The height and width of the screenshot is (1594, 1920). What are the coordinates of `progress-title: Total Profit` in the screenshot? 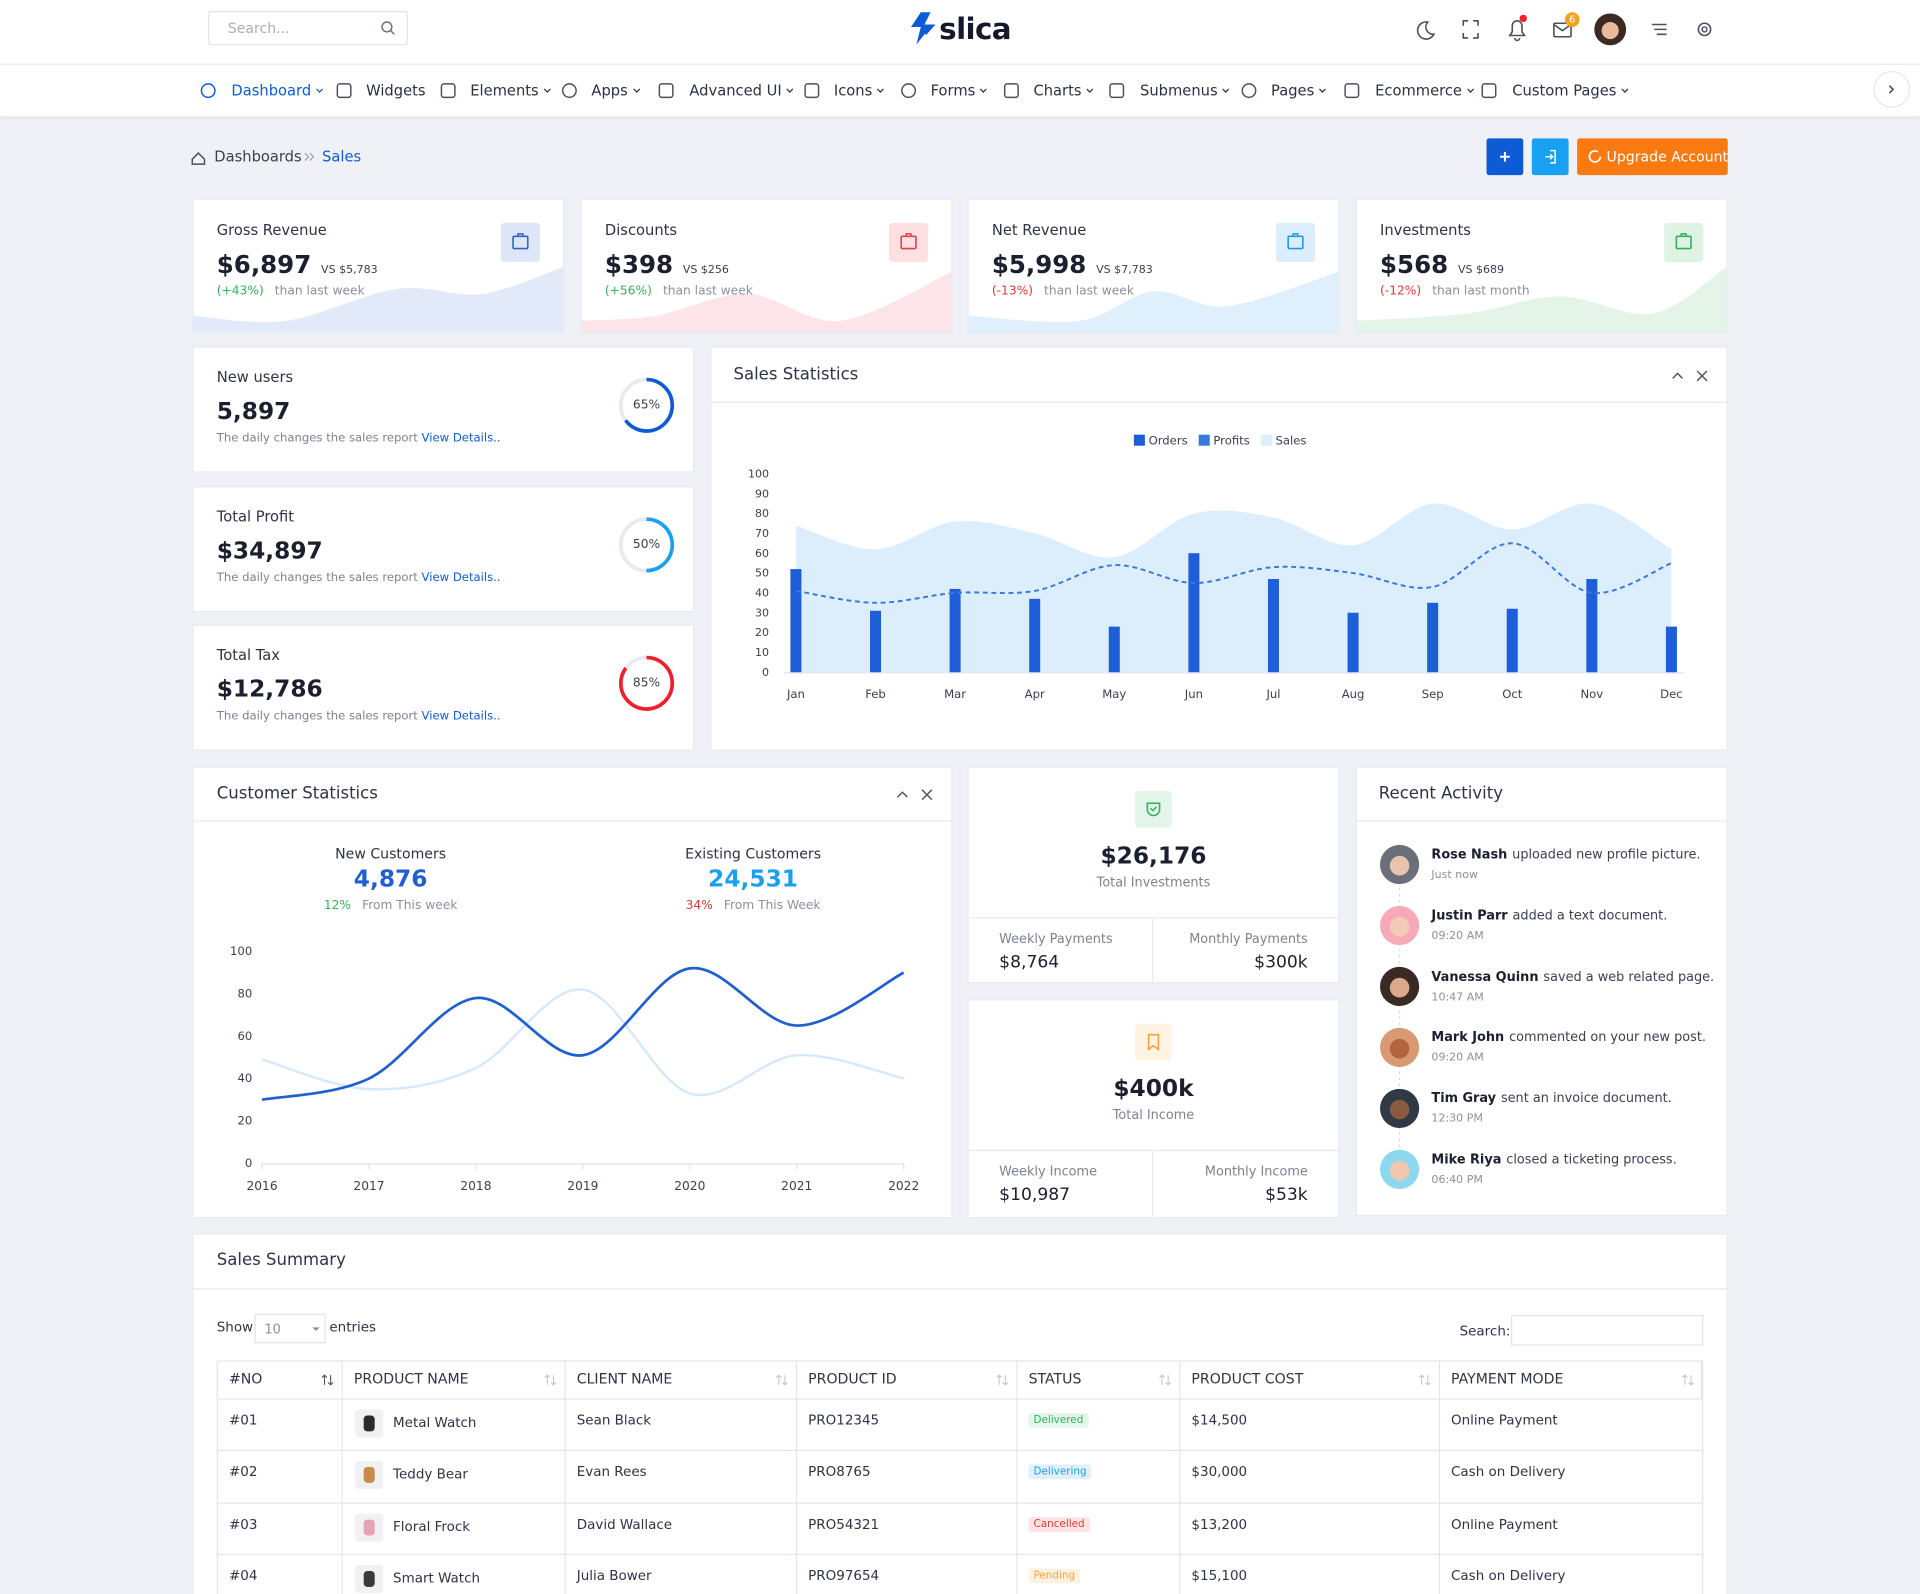 It's located at (255, 517).